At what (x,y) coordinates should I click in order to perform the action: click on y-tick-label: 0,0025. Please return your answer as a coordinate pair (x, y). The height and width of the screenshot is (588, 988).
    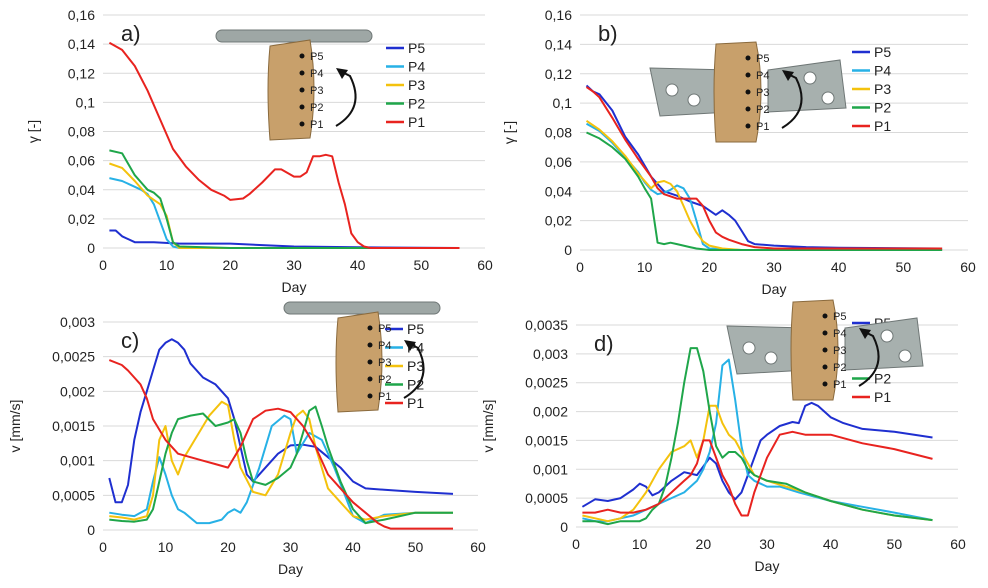
    Looking at the image, I should click on (546, 383).